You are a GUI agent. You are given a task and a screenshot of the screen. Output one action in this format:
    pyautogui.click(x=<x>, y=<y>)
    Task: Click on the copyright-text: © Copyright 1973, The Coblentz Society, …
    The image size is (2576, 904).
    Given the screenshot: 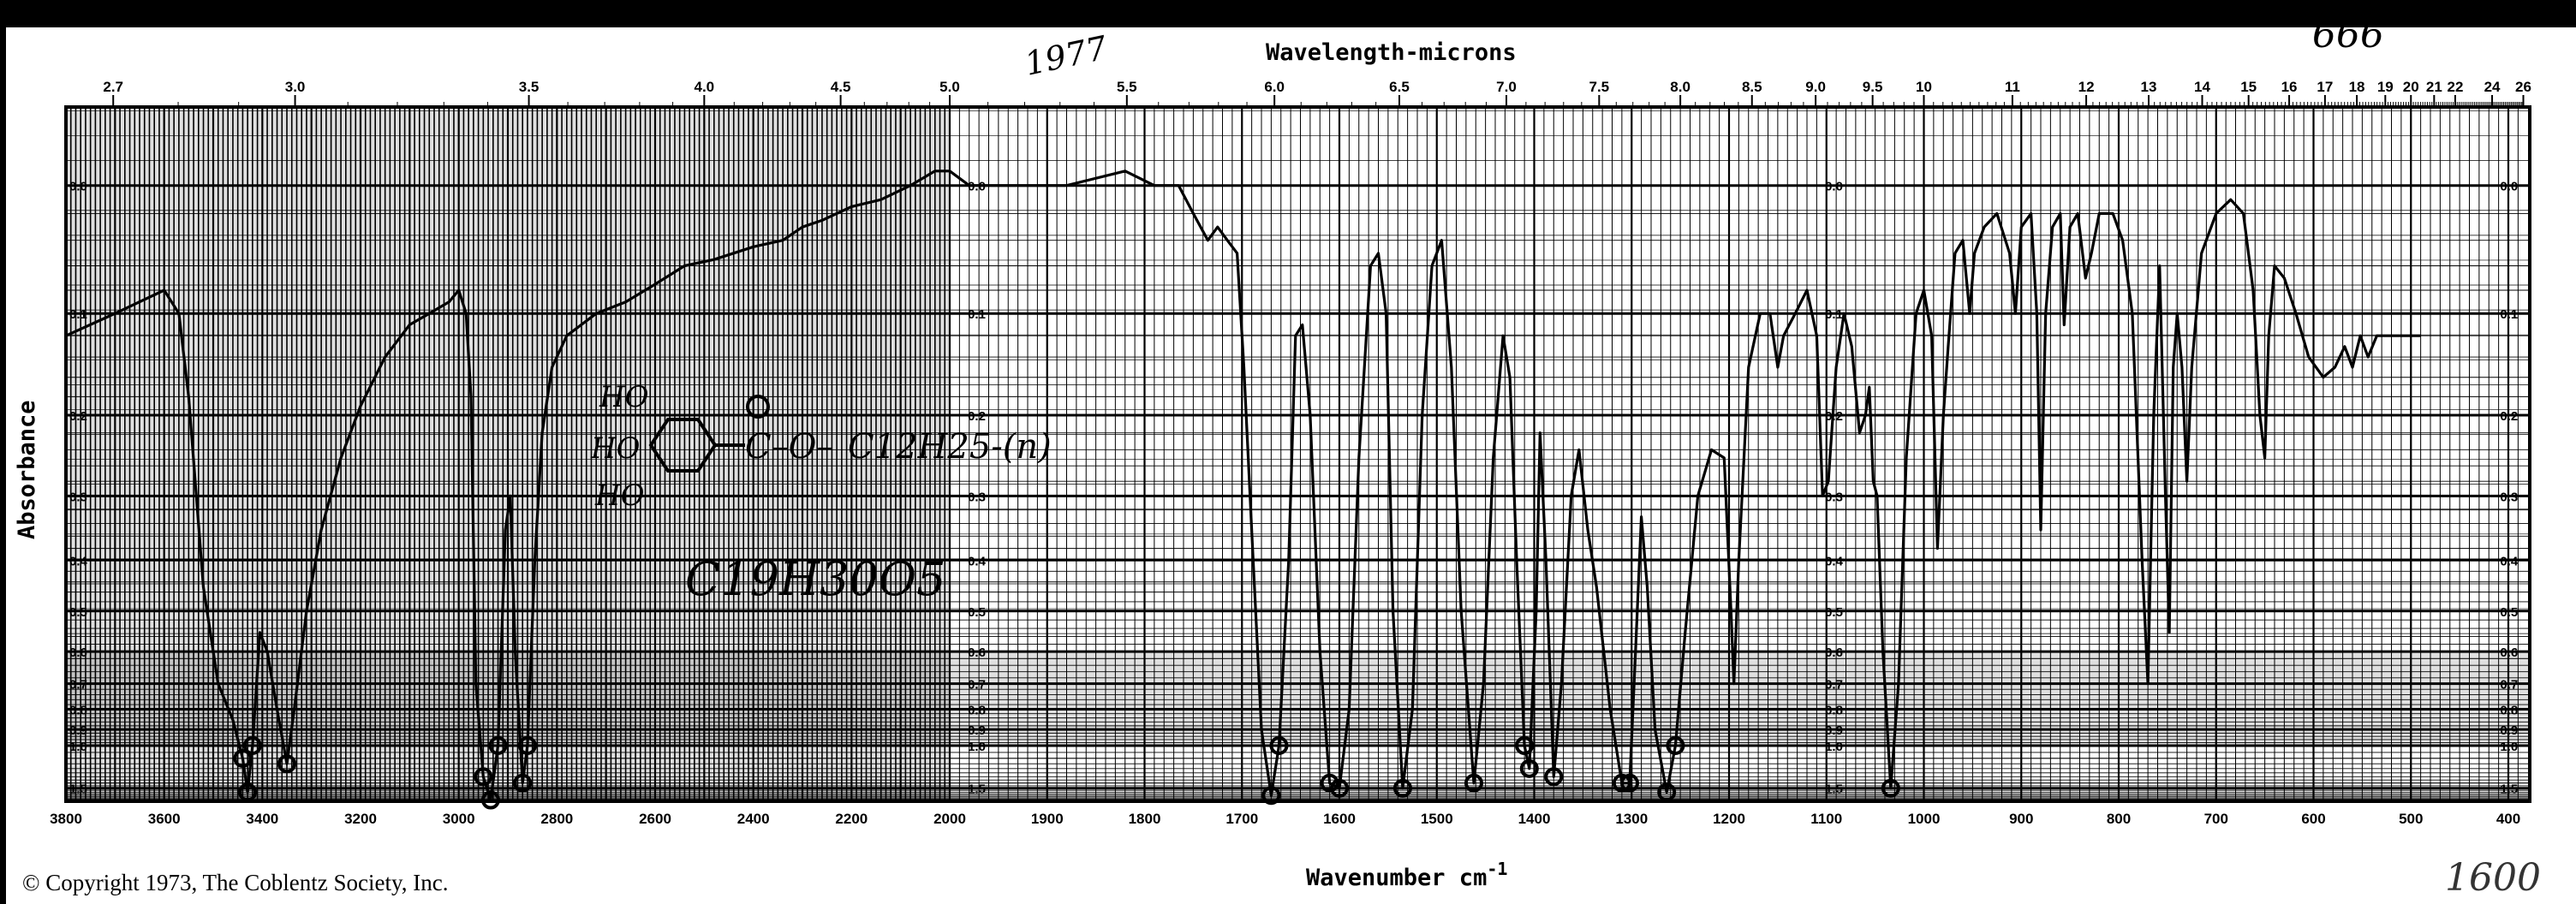 What is the action you would take?
    pyautogui.click(x=235, y=882)
    